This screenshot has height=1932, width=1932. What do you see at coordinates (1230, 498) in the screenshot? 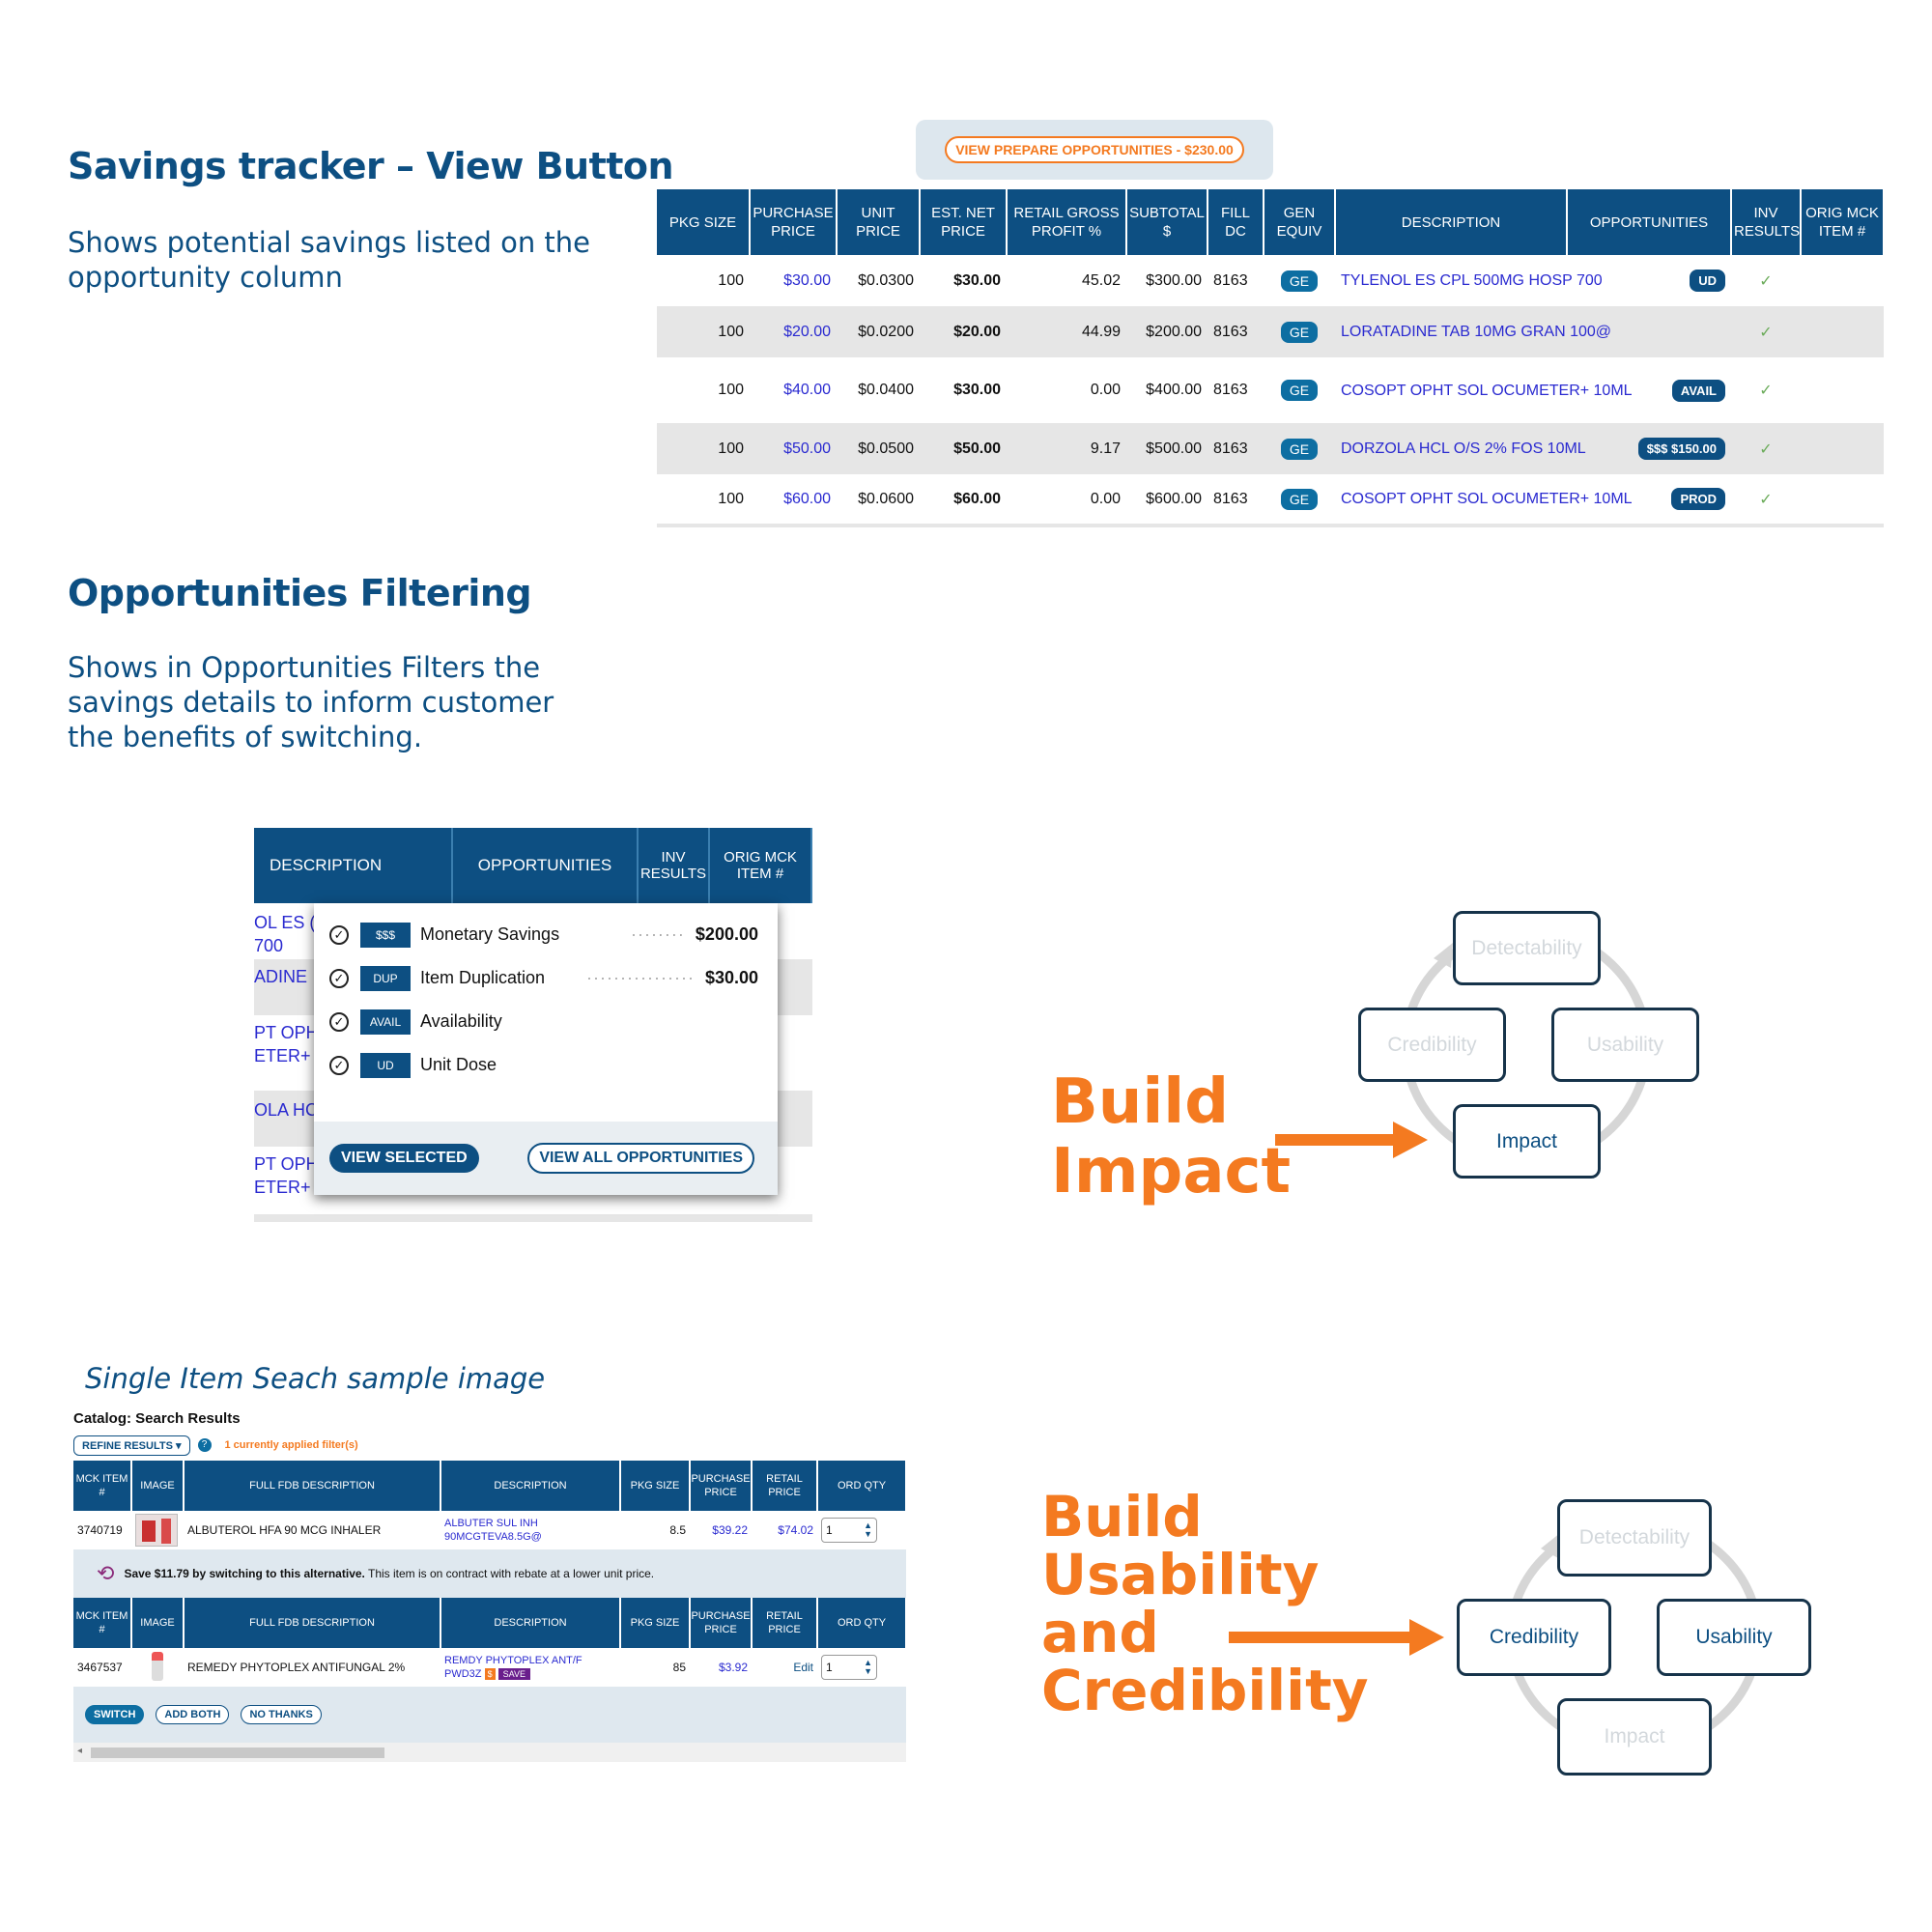
I see `fill-dc: 8163` at bounding box center [1230, 498].